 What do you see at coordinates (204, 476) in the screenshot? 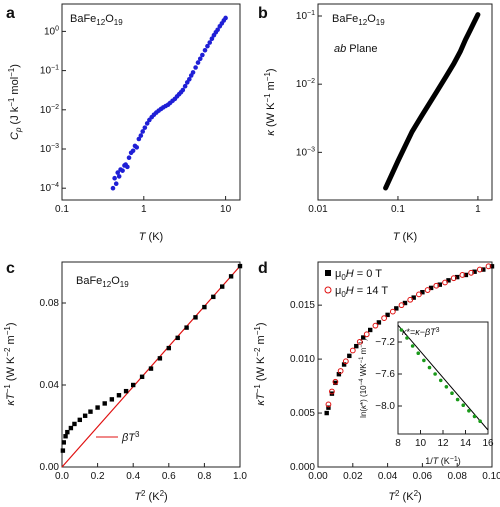
I see `panel-c-xtick-label-4: 0.8` at bounding box center [204, 476].